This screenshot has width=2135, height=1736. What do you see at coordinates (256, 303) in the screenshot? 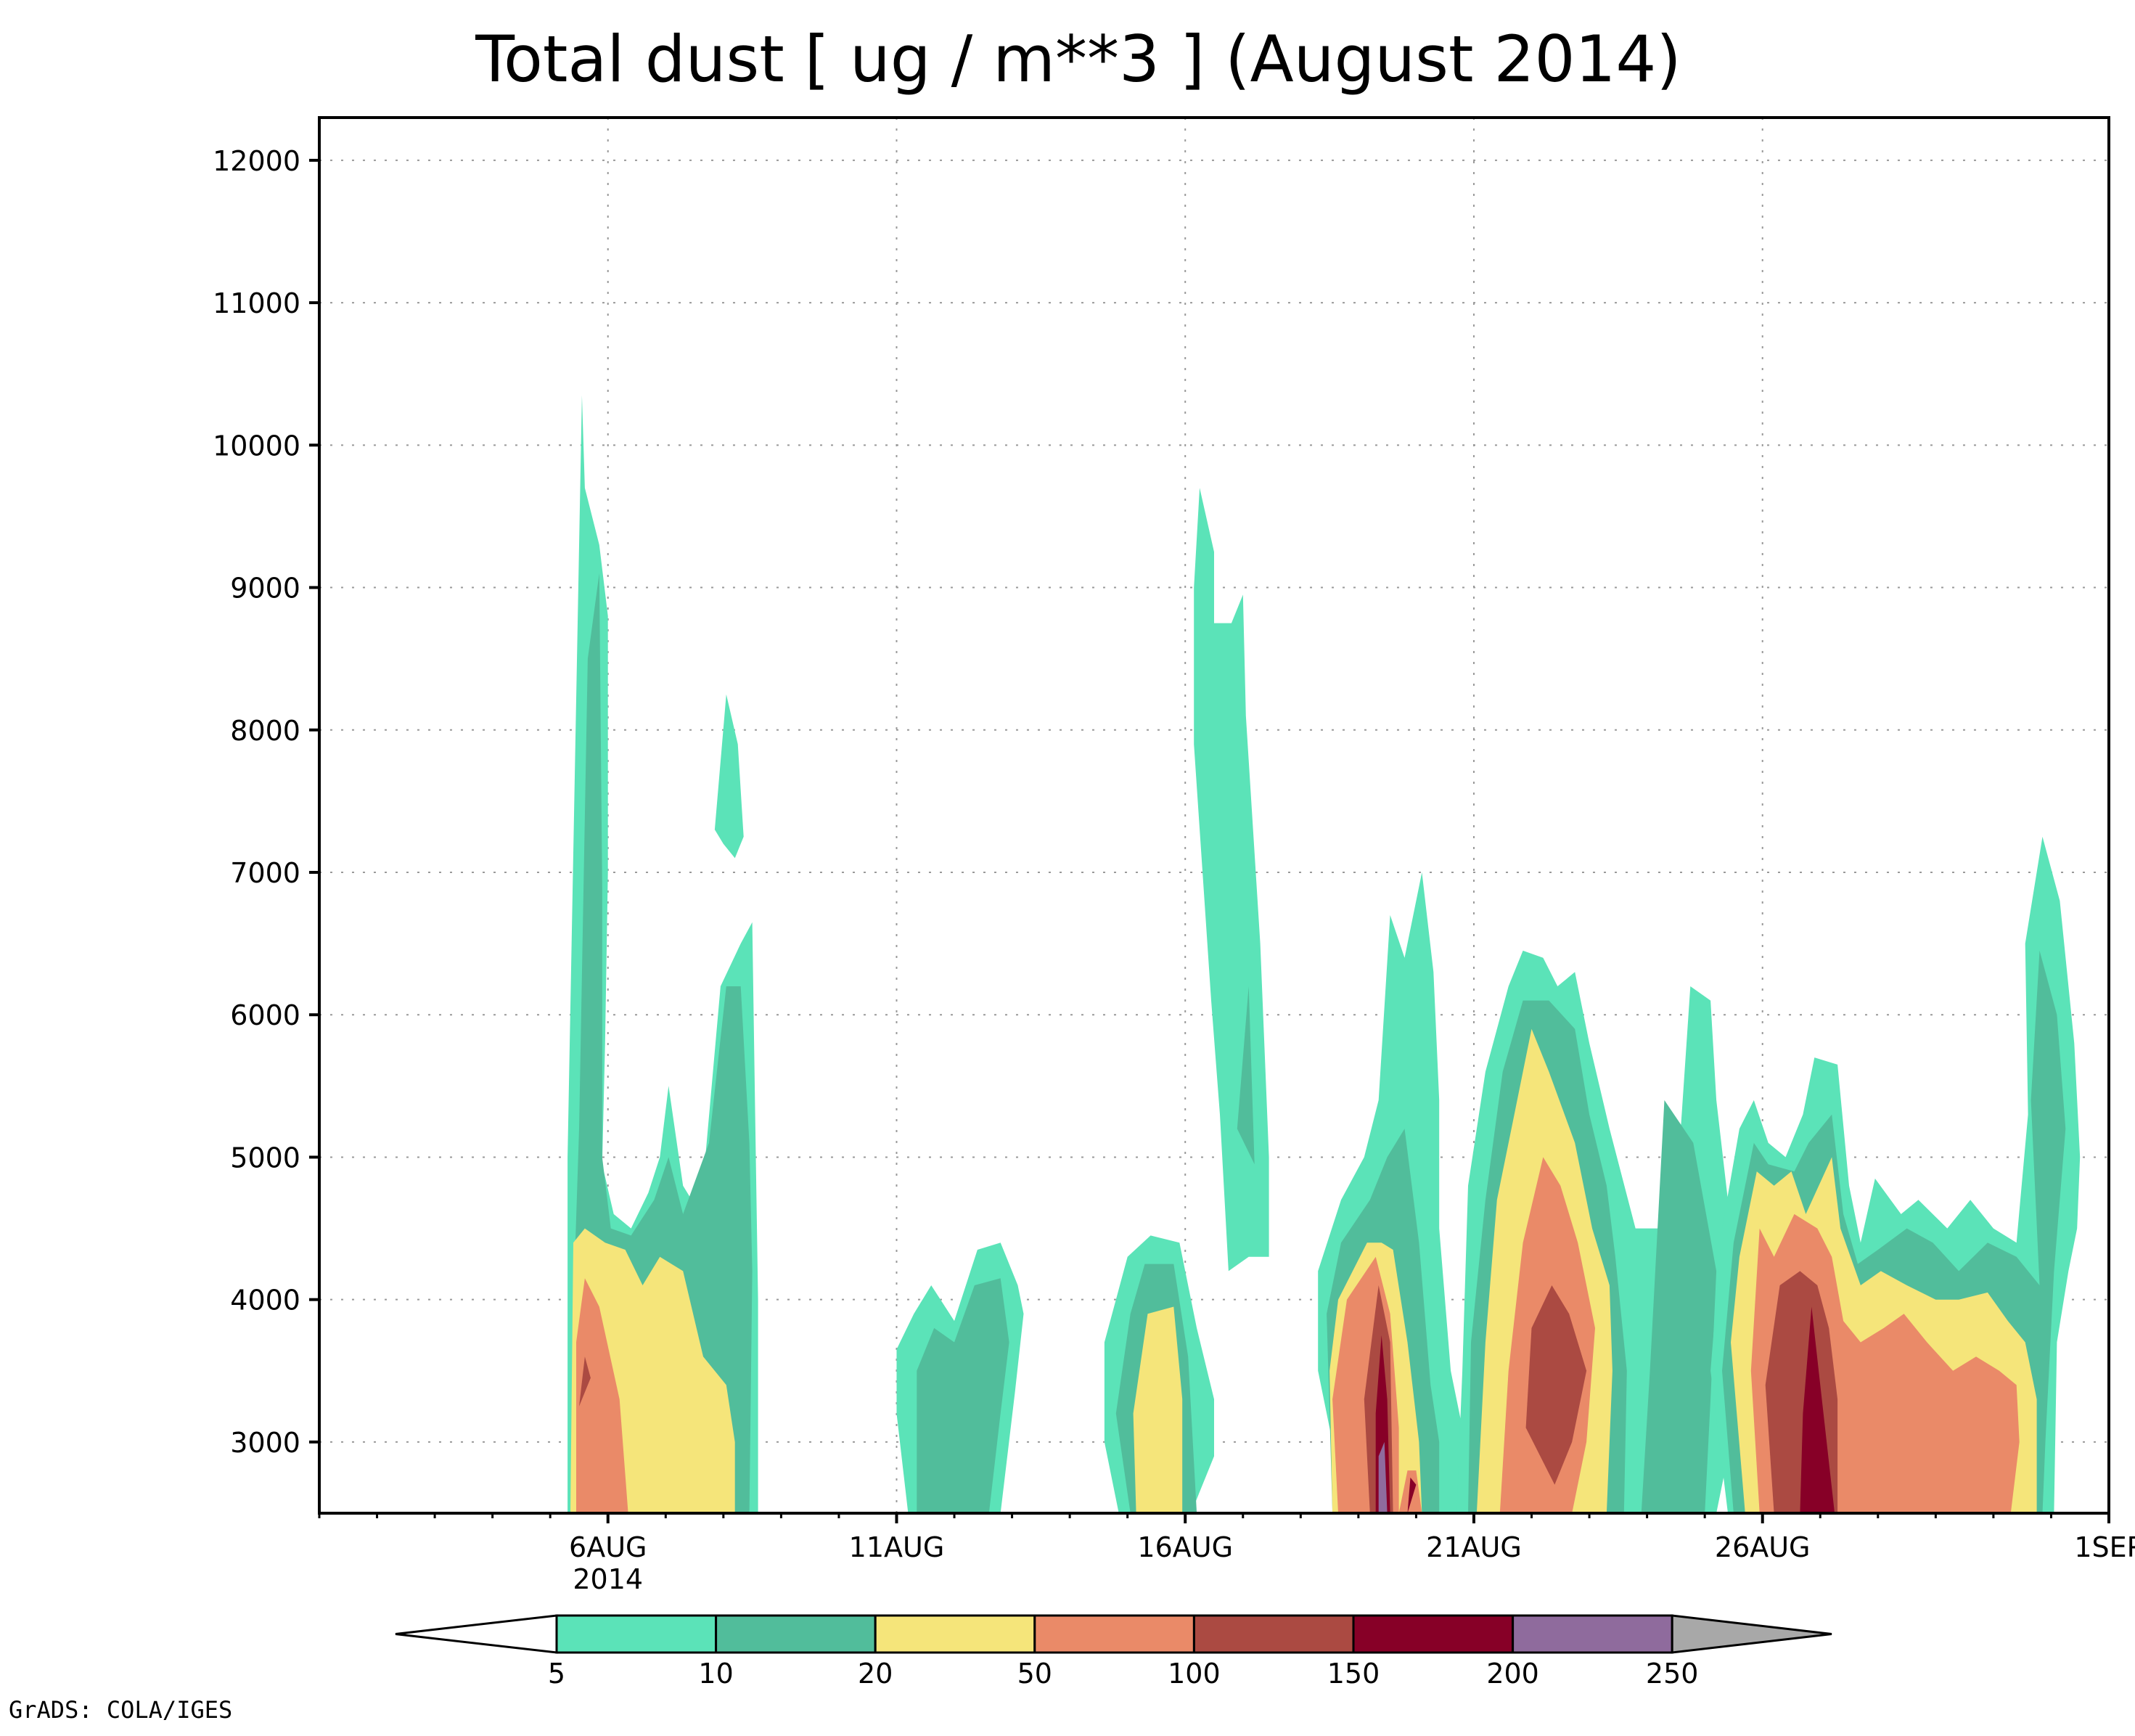
I see `y-tick-label: 11000` at bounding box center [256, 303].